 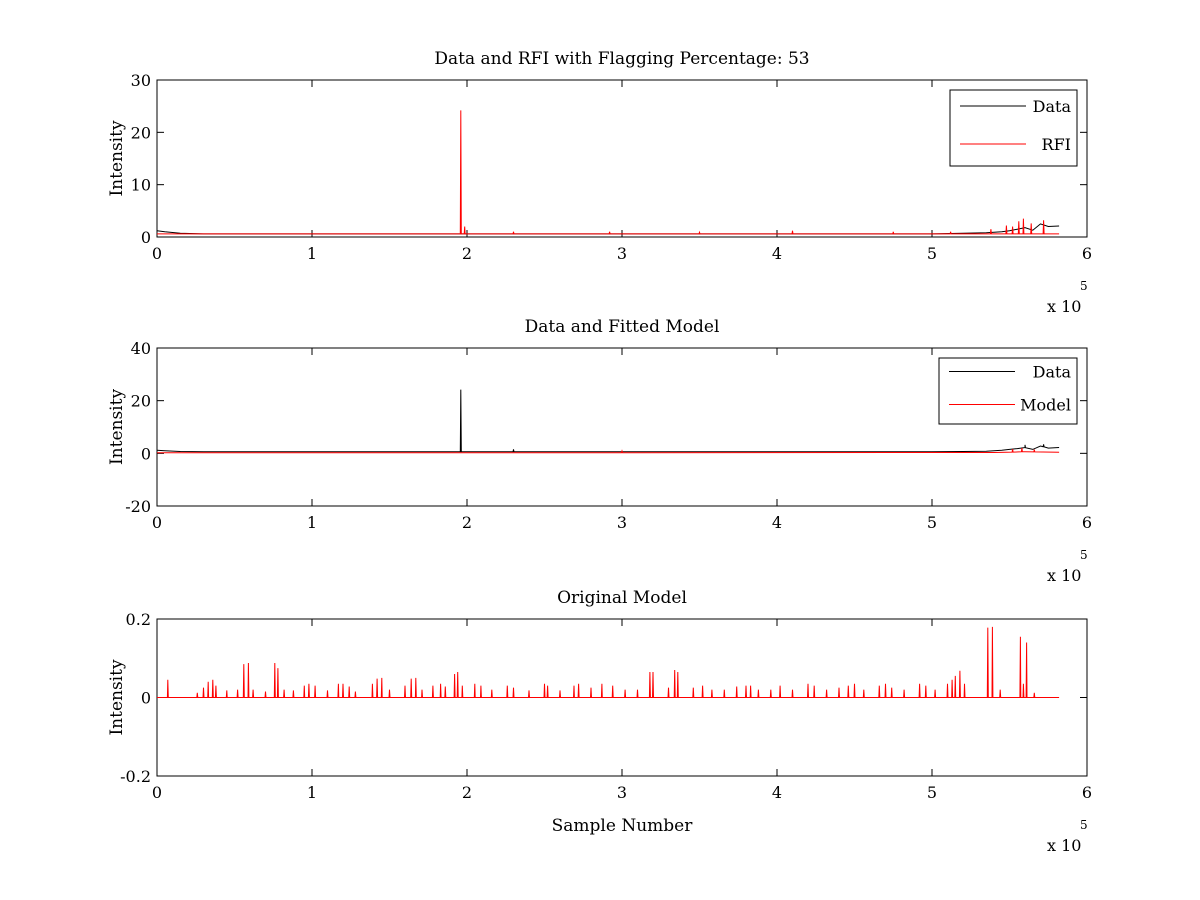 What do you see at coordinates (141, 348) in the screenshot?
I see `y-tick-label: 40` at bounding box center [141, 348].